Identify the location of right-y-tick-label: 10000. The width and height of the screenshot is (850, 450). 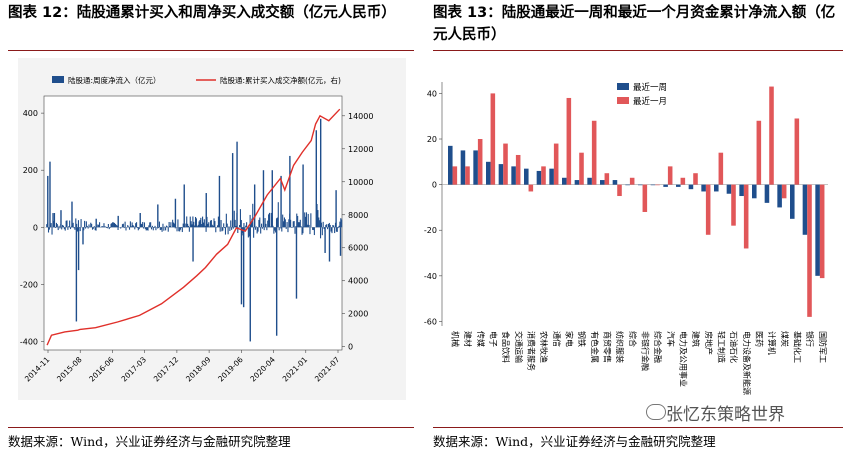
(360, 182).